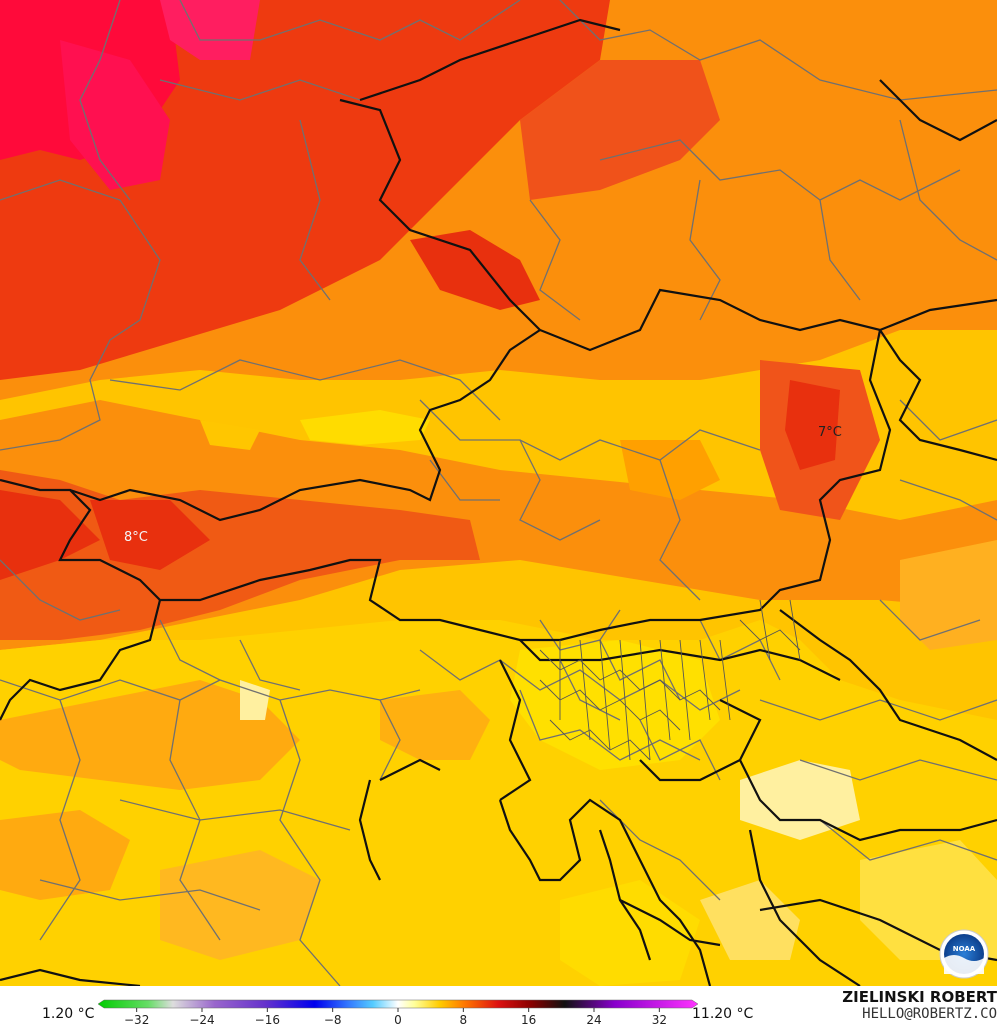 This screenshot has width=997, height=1035. I want to click on color-scale-legend: −32 −24 −16 −8 0 8 16 24 32, so click(398, 1013).